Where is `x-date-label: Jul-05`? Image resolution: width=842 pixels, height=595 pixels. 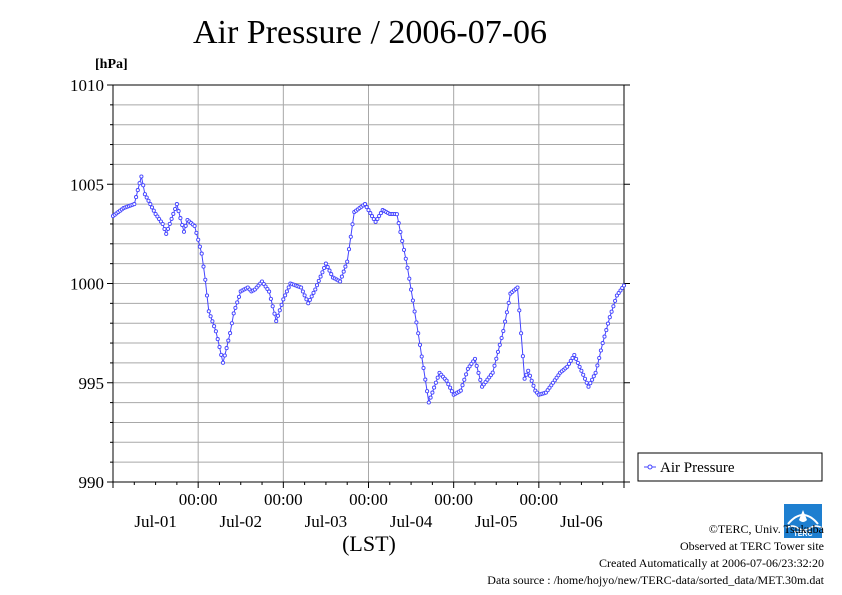 x-date-label: Jul-05 is located at coordinates (496, 521).